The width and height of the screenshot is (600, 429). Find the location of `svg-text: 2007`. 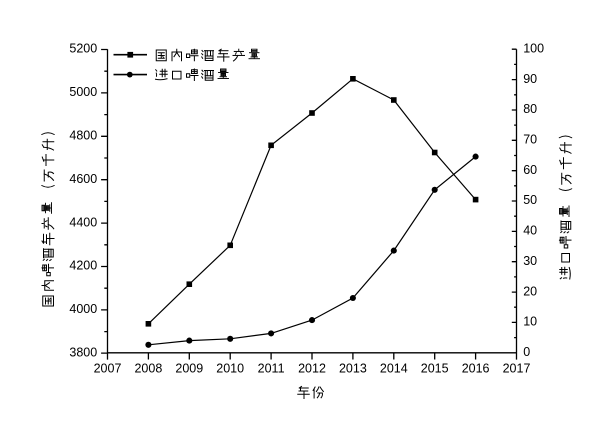

svg-text: 2007 is located at coordinates (108, 369).